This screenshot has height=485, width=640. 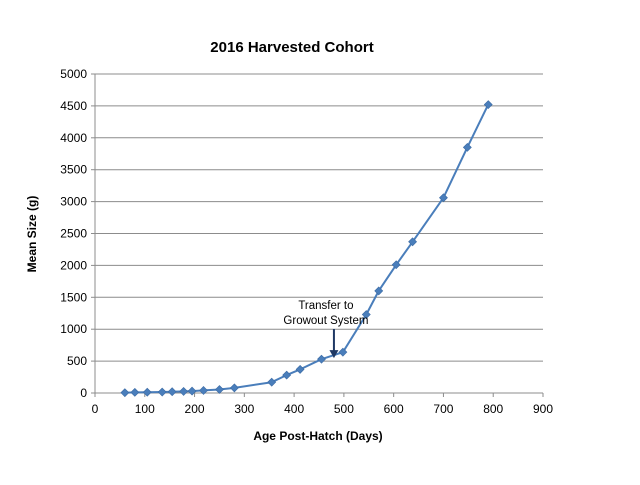 What do you see at coordinates (443, 409) in the screenshot?
I see `x-tick-label: 700` at bounding box center [443, 409].